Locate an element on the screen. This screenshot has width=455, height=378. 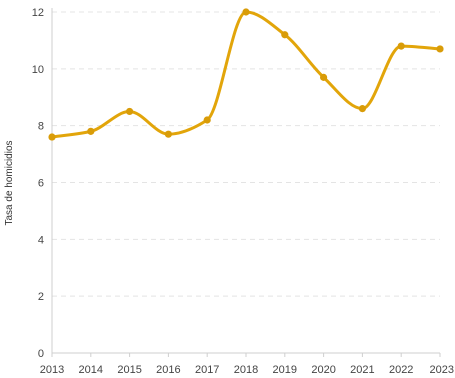
x-tick-label: 2019 is located at coordinates (285, 370).